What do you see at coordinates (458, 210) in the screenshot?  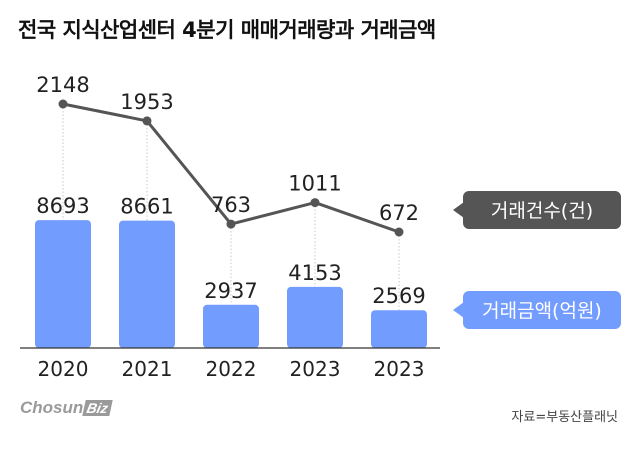 I see `legend-line-series-pointer` at bounding box center [458, 210].